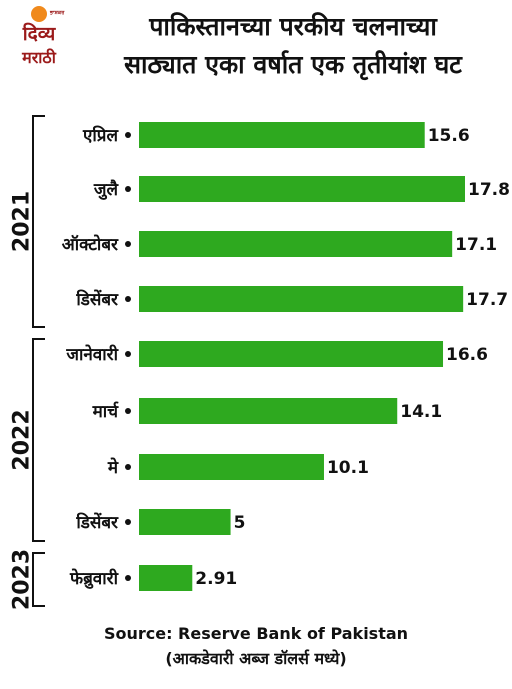 The height and width of the screenshot is (689, 512). Describe the element at coordinates (449, 136) in the screenshot. I see `data-label: 15.6` at that location.